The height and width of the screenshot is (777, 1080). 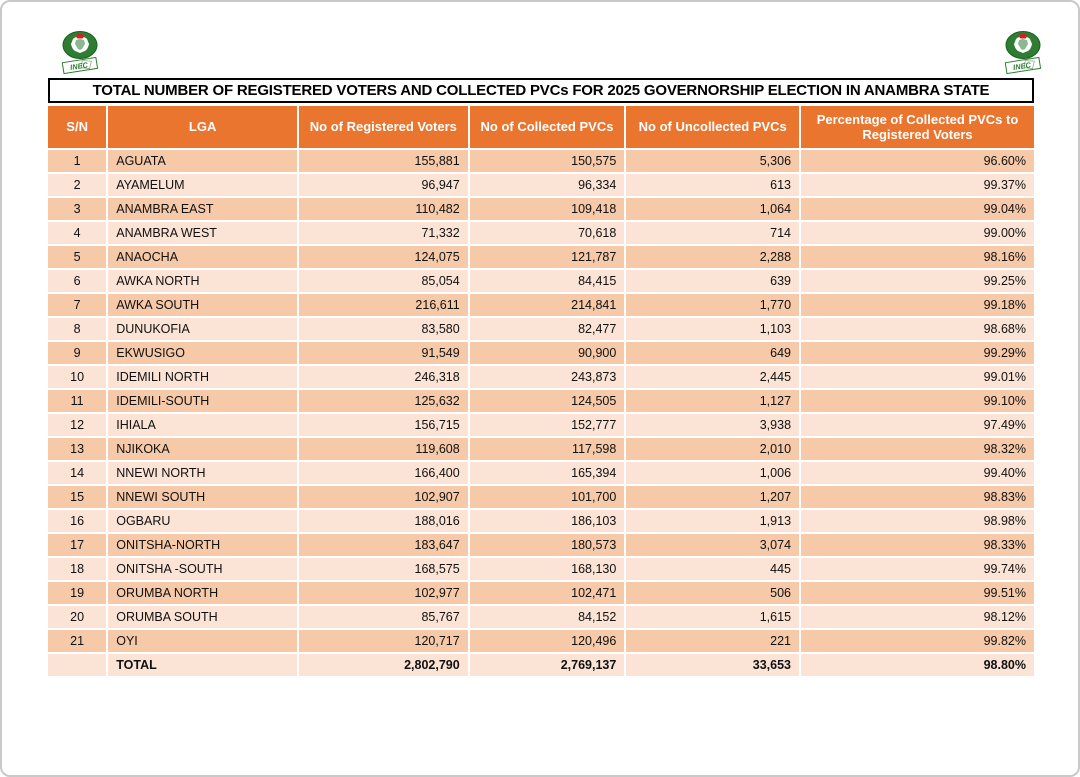 What do you see at coordinates (202, 545) in the screenshot?
I see `cell-lga: ONITSHA-NORTH` at bounding box center [202, 545].